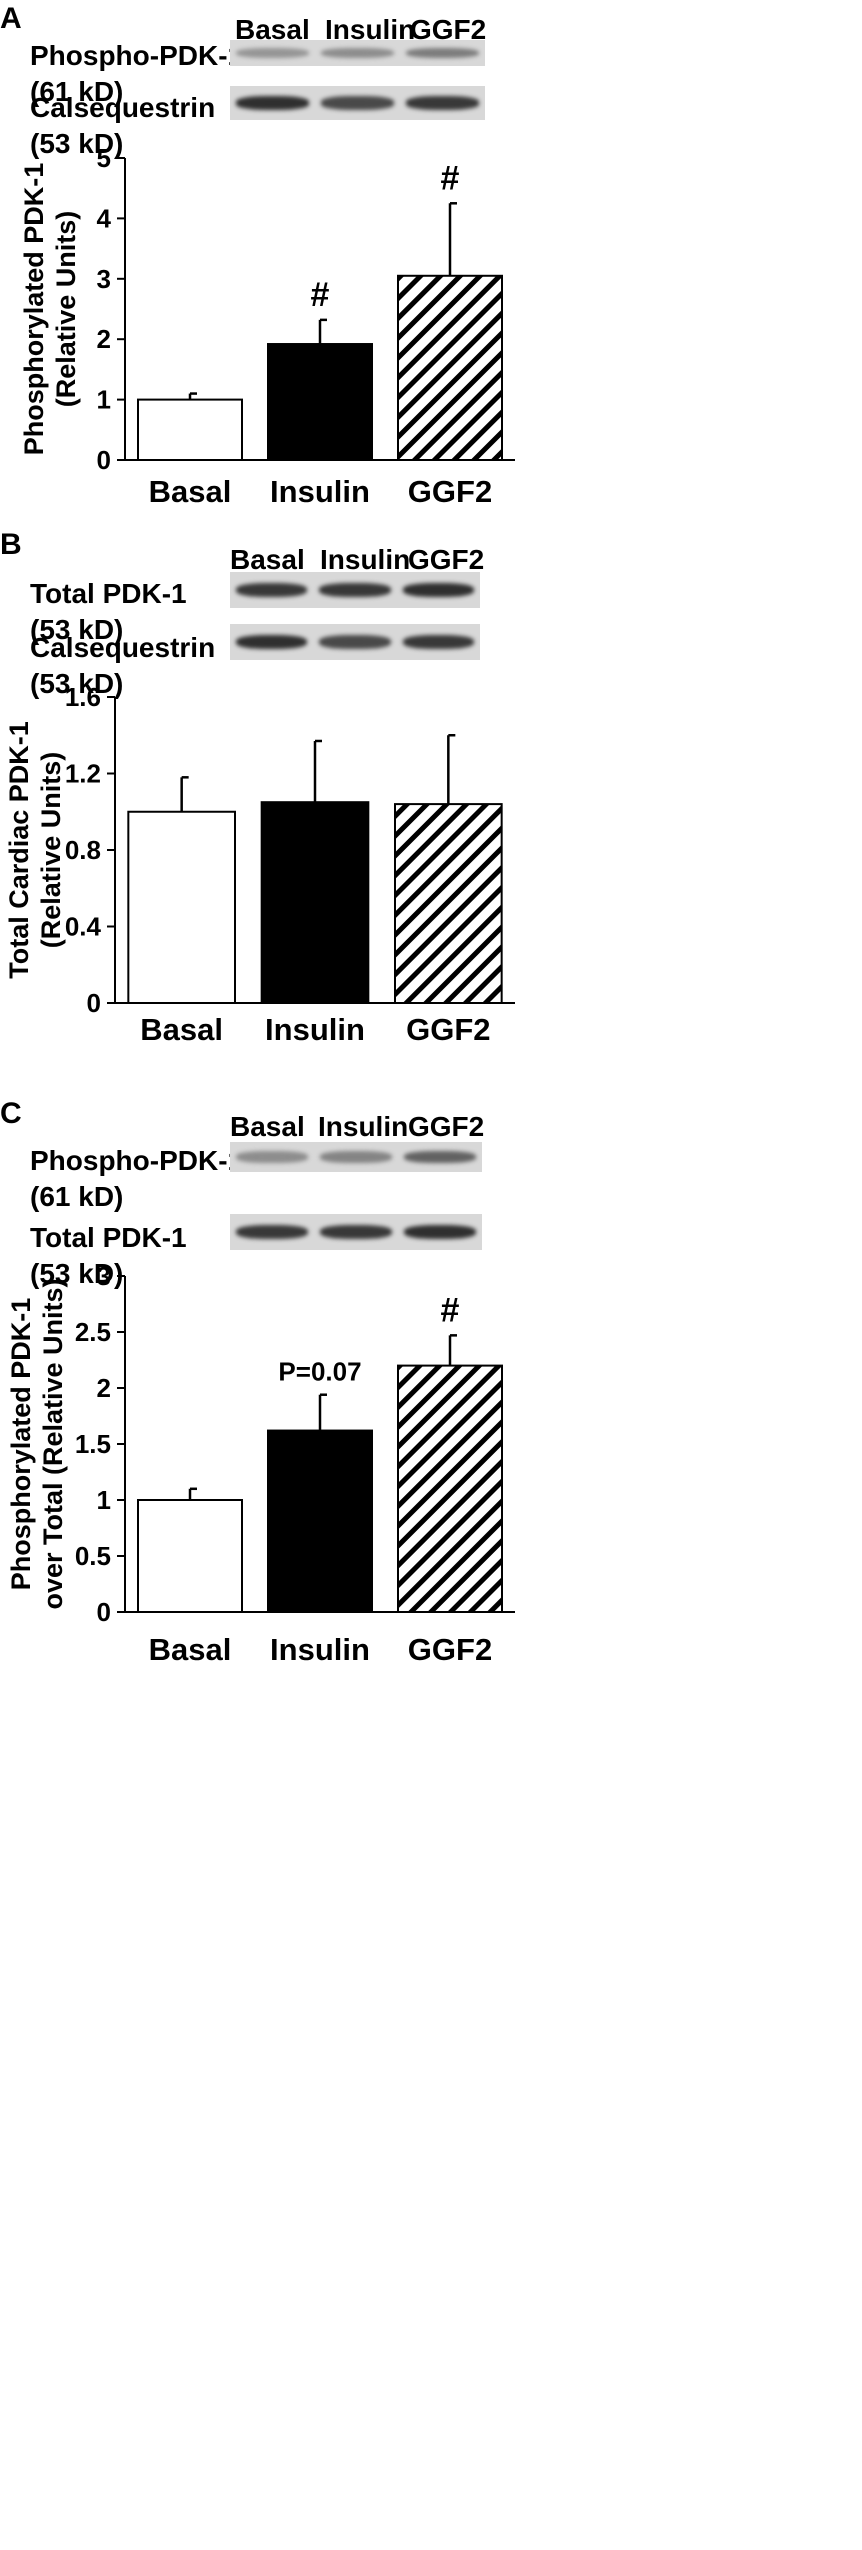 The height and width of the screenshot is (2550, 862). Describe the element at coordinates (11, 18) in the screenshot. I see `panel-letter: A` at that location.